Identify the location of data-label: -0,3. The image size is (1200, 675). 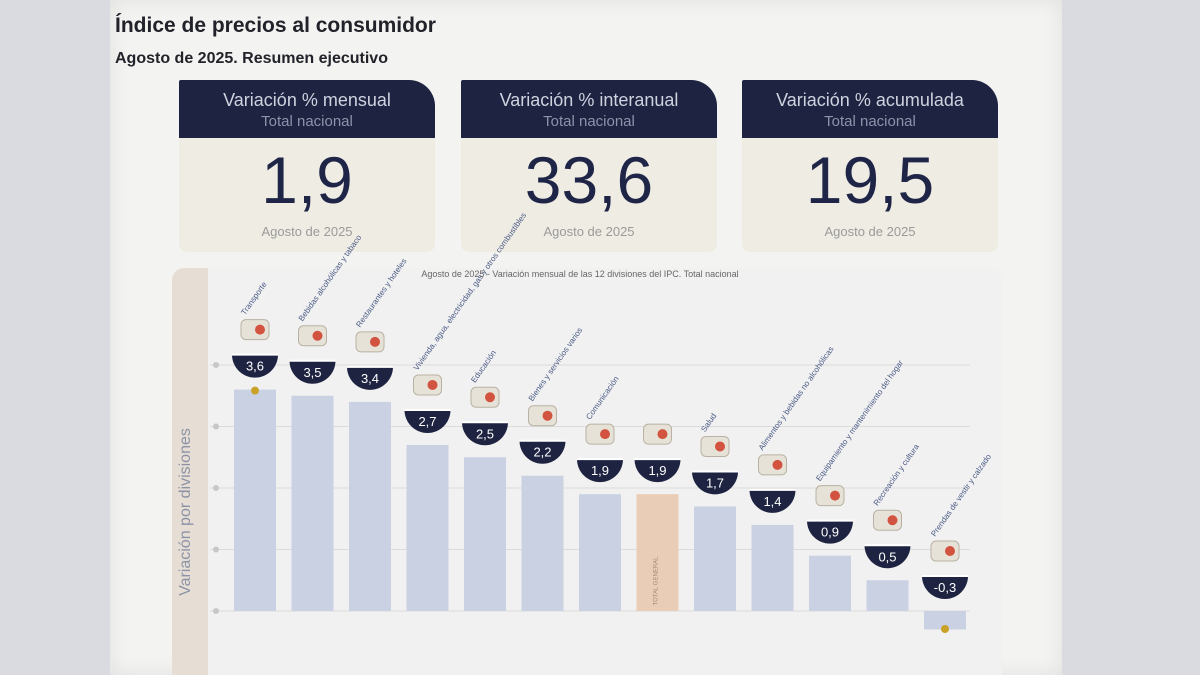
(945, 587).